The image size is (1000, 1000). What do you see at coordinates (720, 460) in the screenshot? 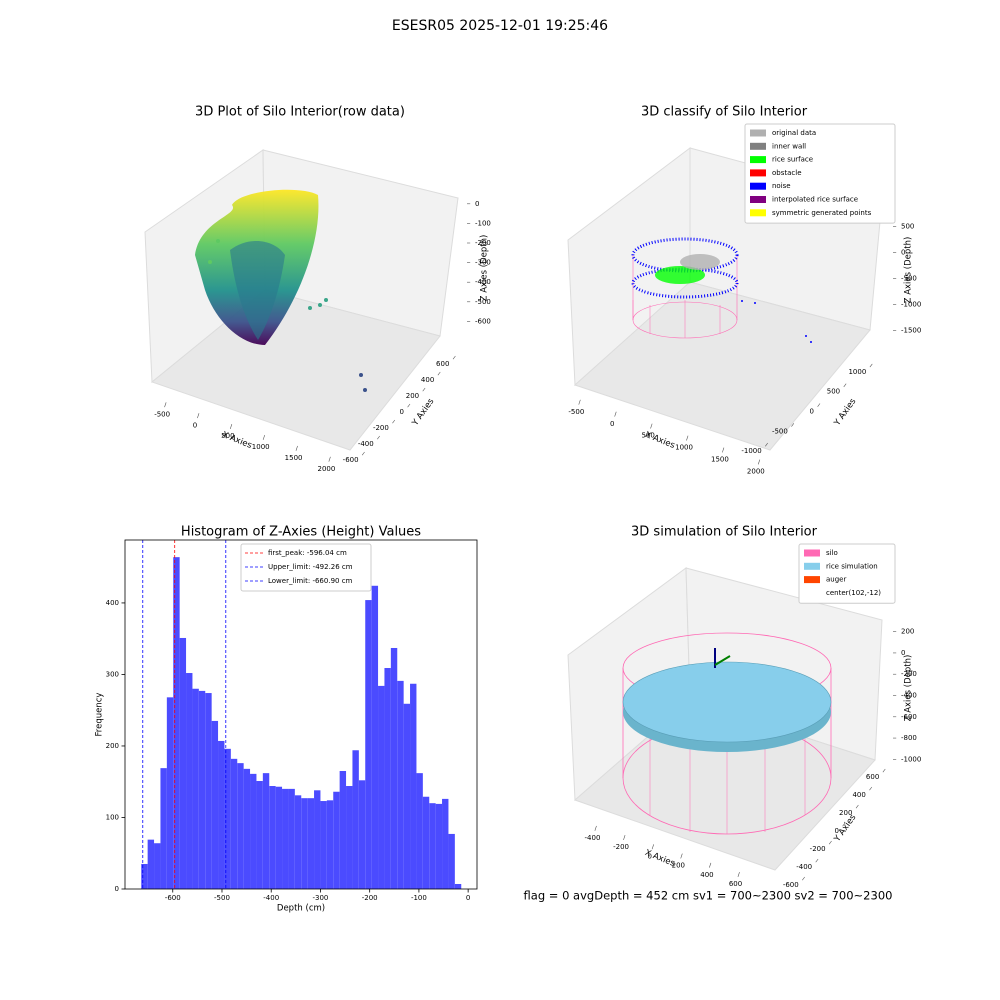
I see `x-tick-label: 1500` at bounding box center [720, 460].